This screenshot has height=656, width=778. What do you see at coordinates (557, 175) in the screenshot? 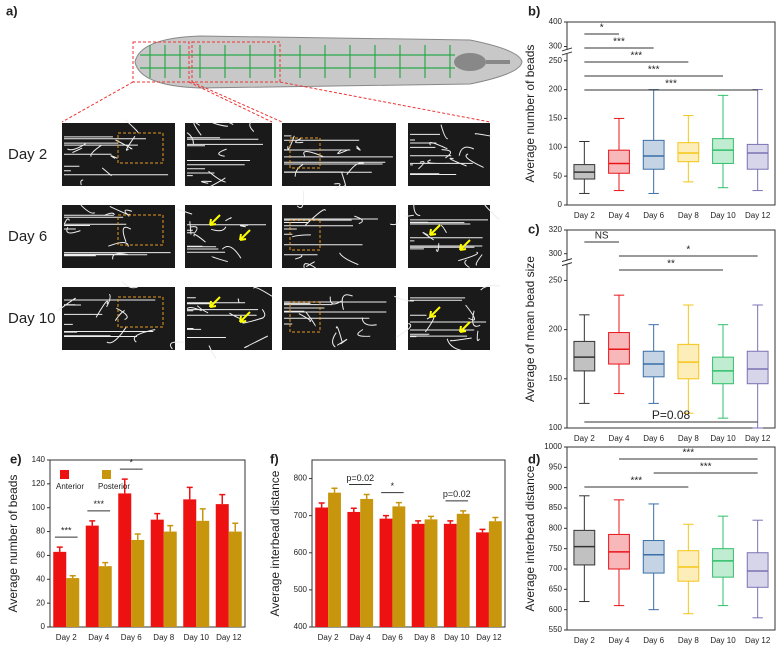
I see `y-tick-label: 50` at bounding box center [557, 175].